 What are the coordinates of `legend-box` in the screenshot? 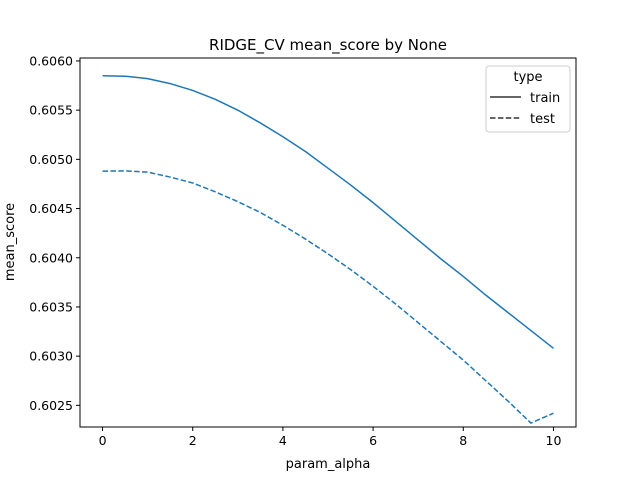 It's located at (528, 99).